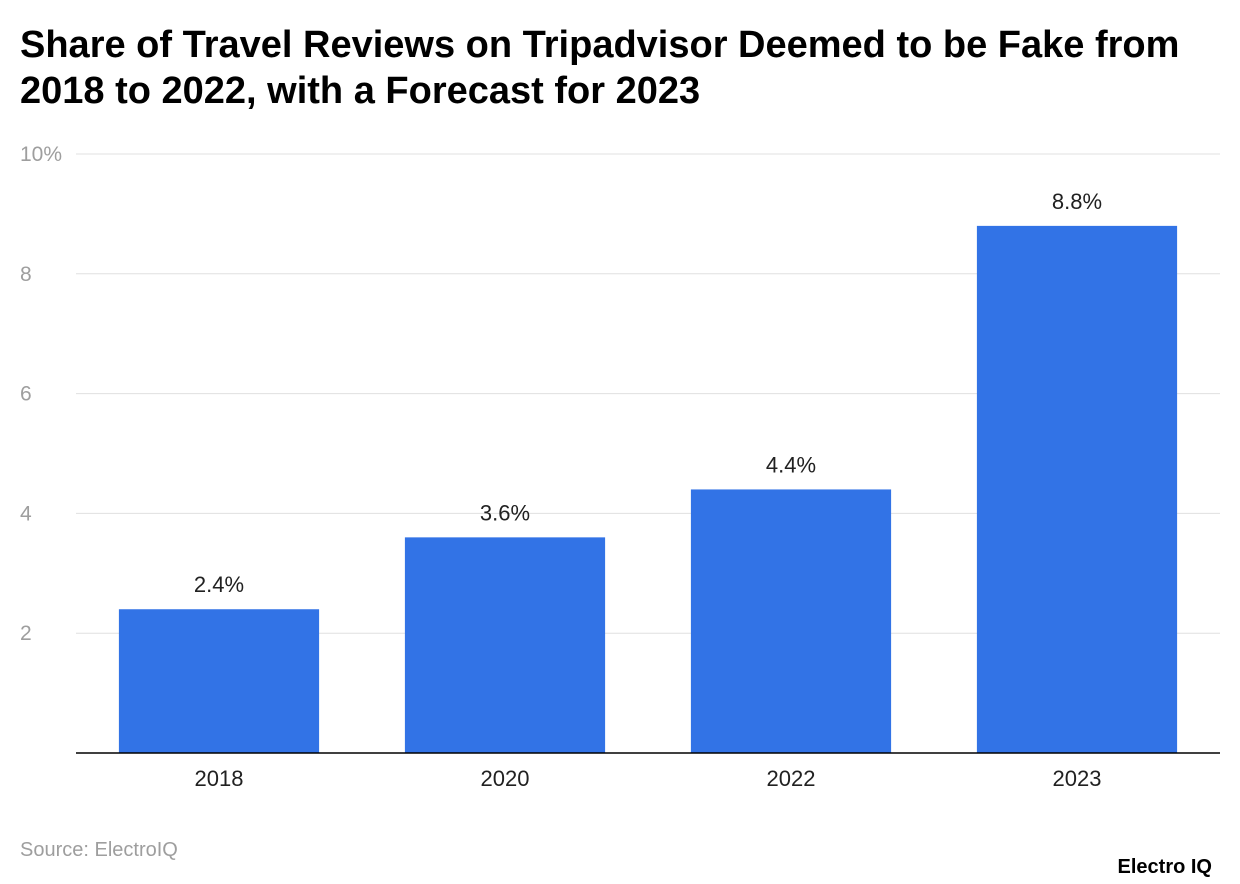  Describe the element at coordinates (505, 512) in the screenshot. I see `data-label-2020: 3.6%` at that location.